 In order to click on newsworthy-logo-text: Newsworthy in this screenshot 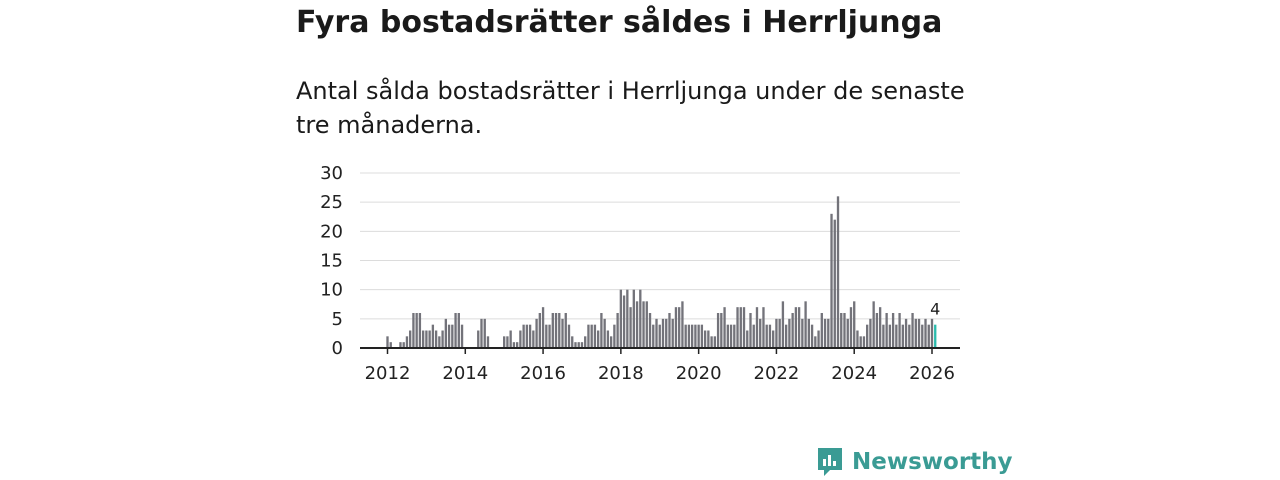, I will do `click(932, 462)`.